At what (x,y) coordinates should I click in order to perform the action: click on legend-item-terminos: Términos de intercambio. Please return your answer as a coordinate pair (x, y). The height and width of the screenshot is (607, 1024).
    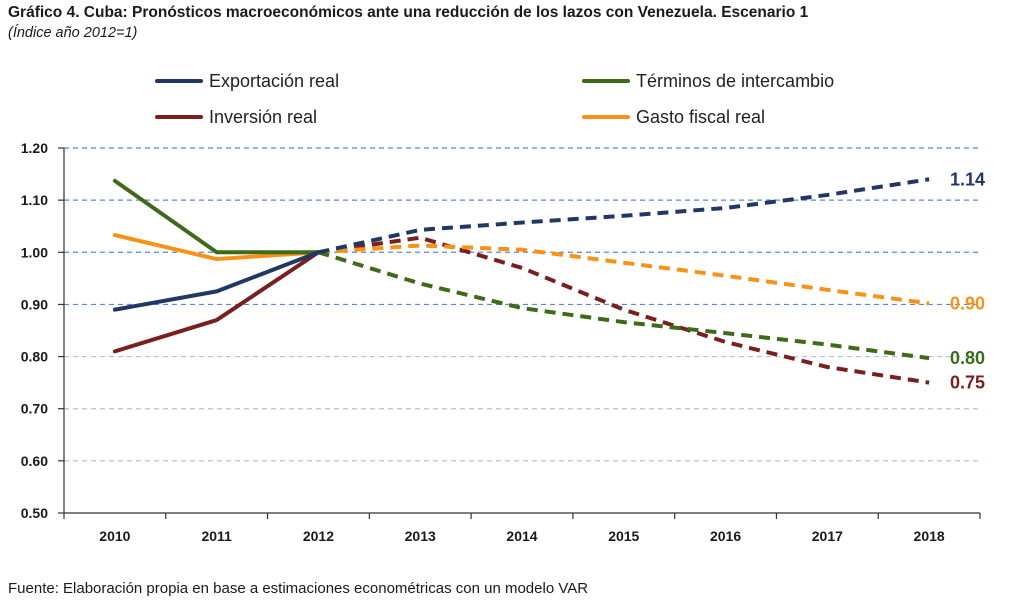
    Looking at the image, I should click on (708, 81).